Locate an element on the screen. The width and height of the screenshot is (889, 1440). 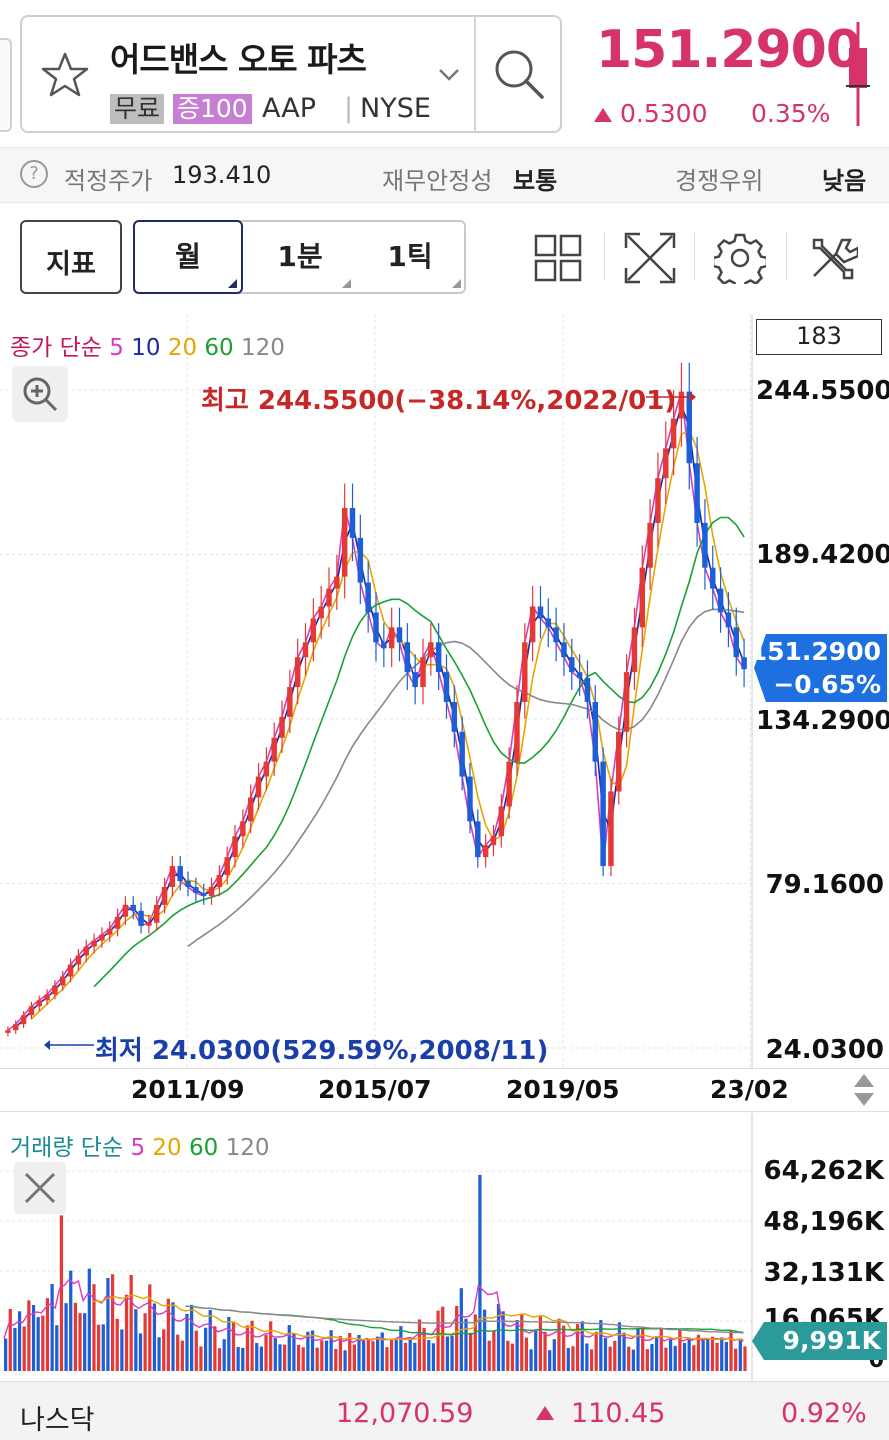
tab-monthly-label: 월 is located at coordinates (188, 256).